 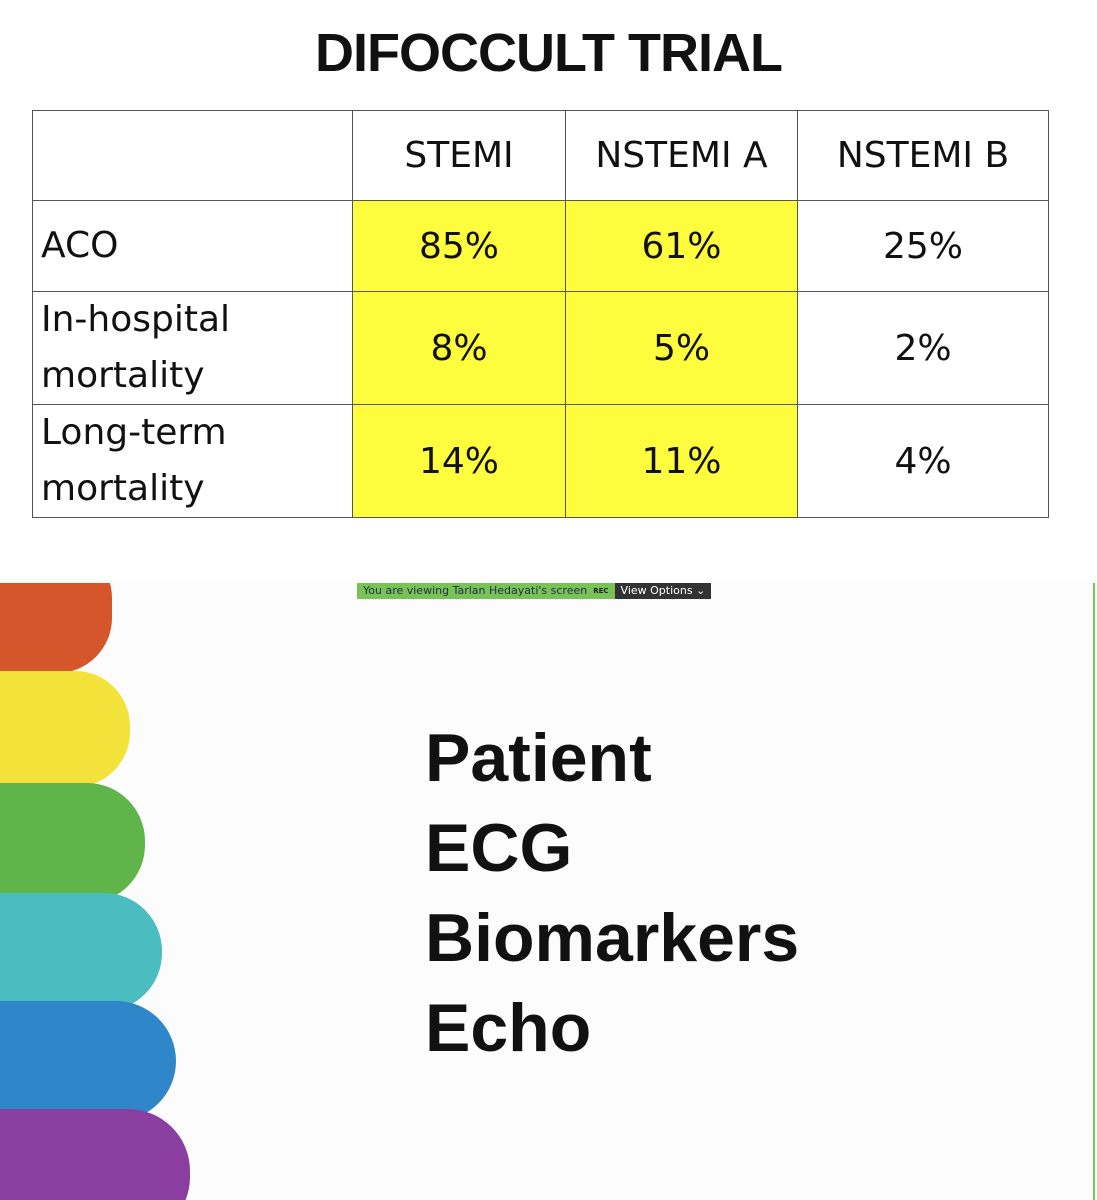 I want to click on header-cell, so click(x=192, y=155).